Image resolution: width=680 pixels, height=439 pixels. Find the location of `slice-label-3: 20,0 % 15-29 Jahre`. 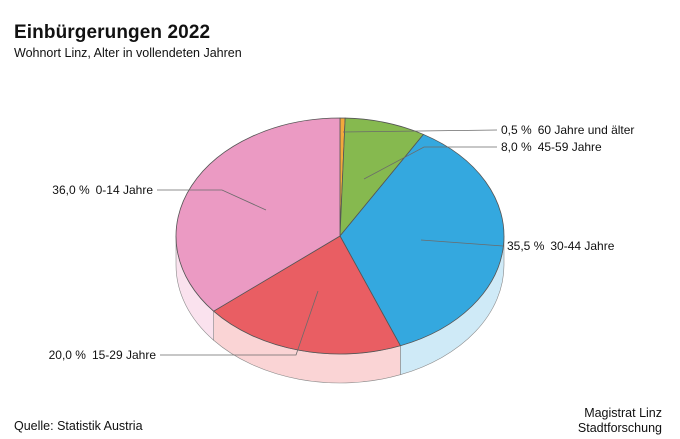

slice-label-3: 20,0 % 15-29 Jahre is located at coordinates (103, 355).